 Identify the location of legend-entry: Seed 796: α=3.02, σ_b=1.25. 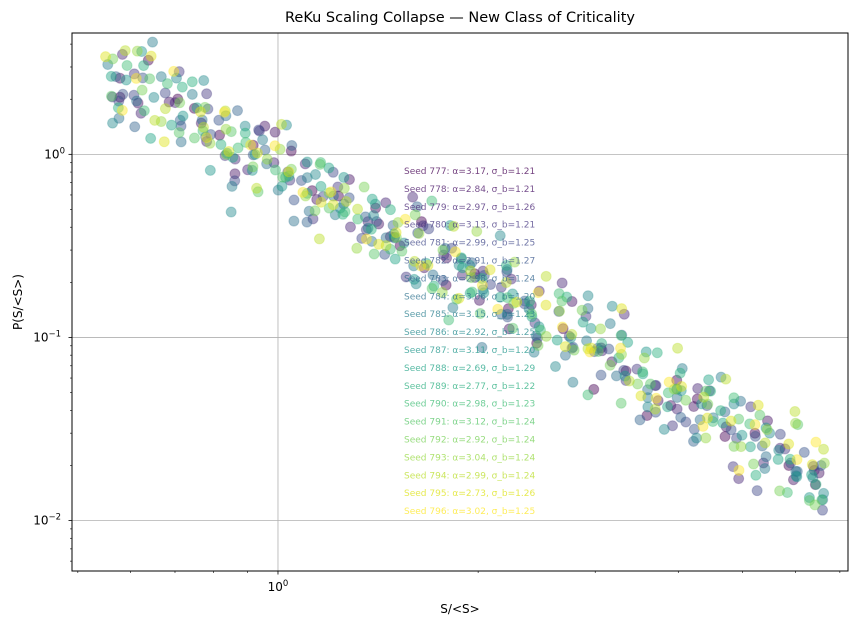
(469, 512).